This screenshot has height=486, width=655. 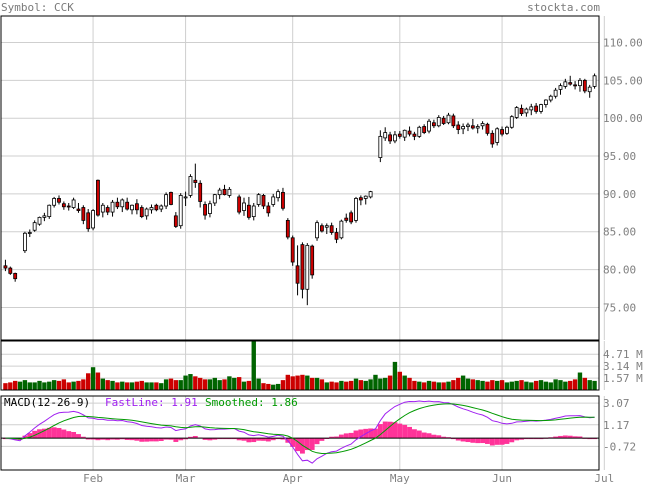 What do you see at coordinates (251, 402) in the screenshot?
I see `smoothed-label: Smoothed: 1.86` at bounding box center [251, 402].